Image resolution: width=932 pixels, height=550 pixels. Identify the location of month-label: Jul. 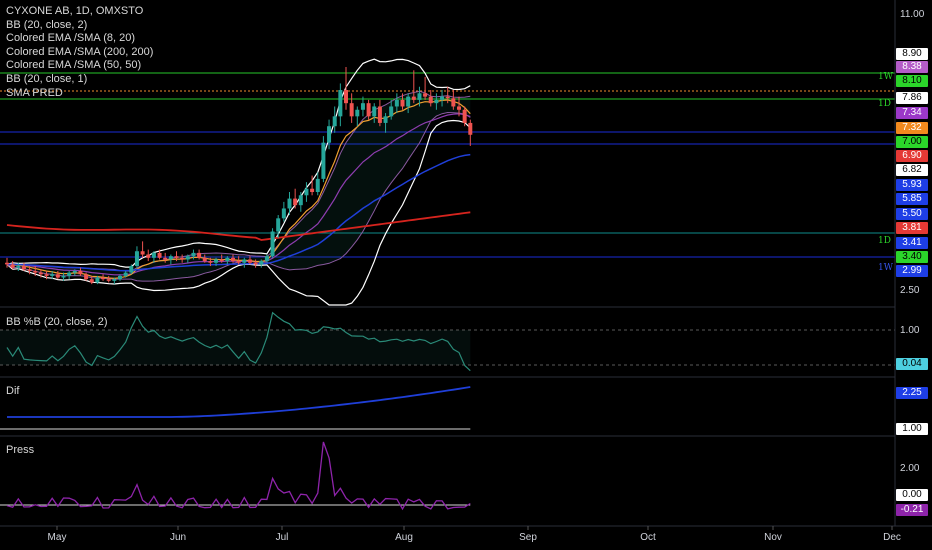
(282, 537).